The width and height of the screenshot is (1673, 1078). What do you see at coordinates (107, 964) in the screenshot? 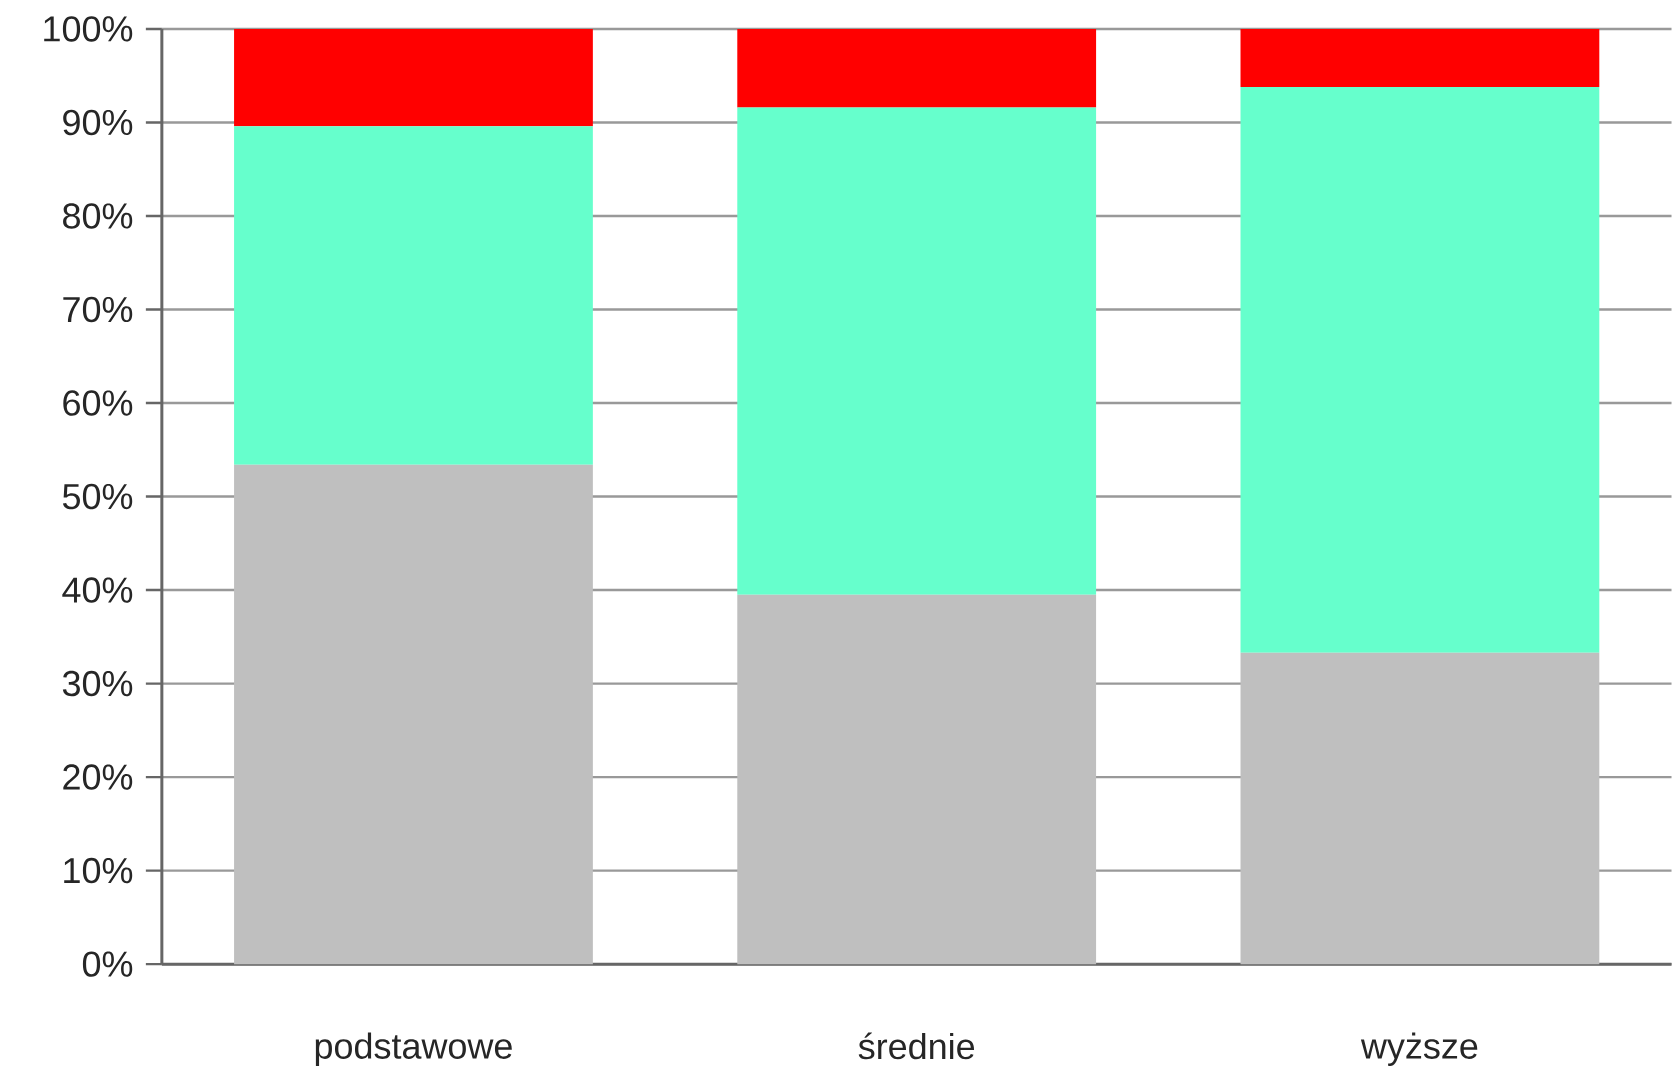
I see `y-tick-label: 0%` at bounding box center [107, 964].